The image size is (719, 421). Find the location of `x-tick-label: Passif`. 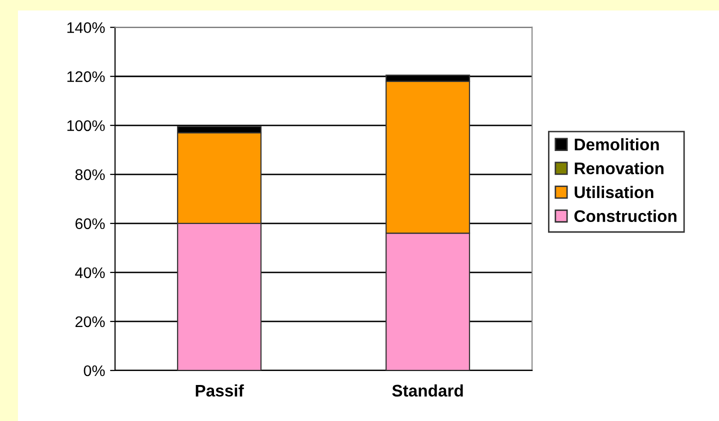

x-tick-label: Passif is located at coordinates (220, 390).